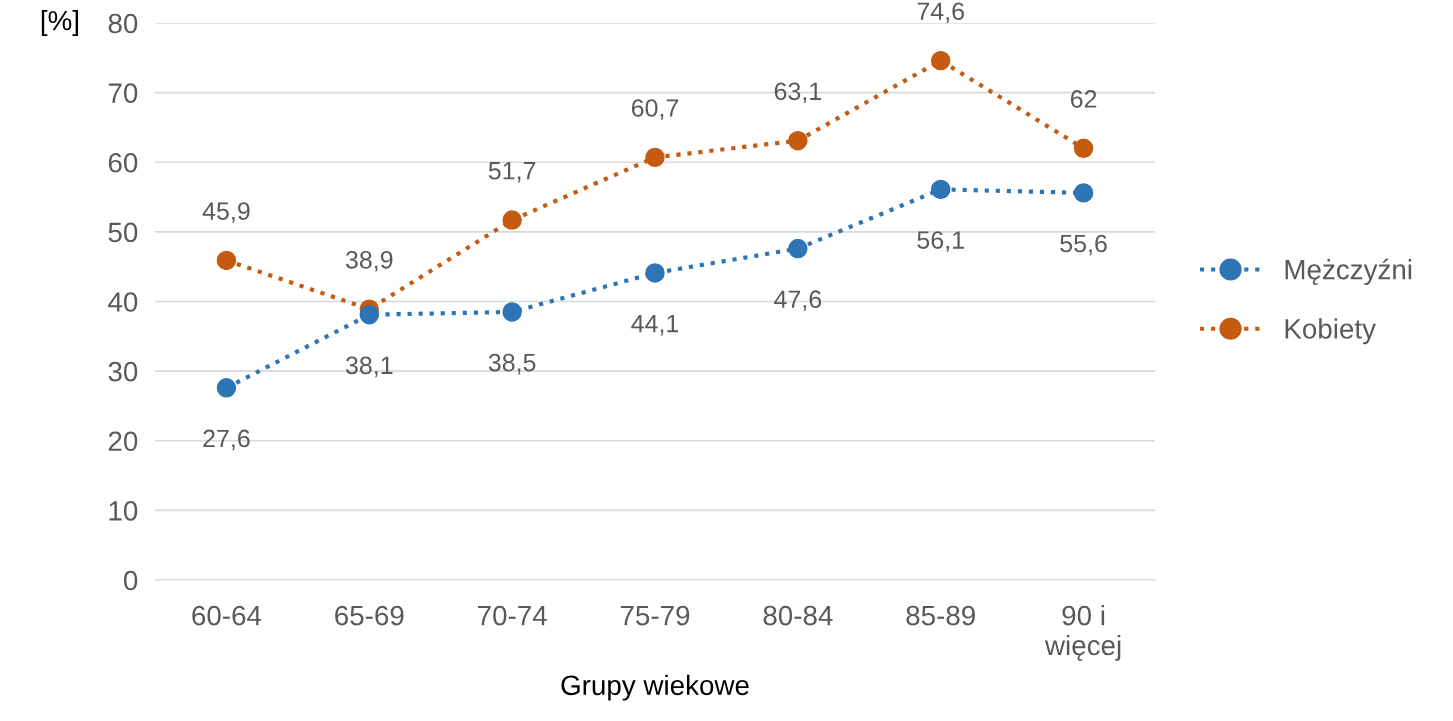 The image size is (1453, 721). I want to click on data-label: 55,6, so click(1083, 245).